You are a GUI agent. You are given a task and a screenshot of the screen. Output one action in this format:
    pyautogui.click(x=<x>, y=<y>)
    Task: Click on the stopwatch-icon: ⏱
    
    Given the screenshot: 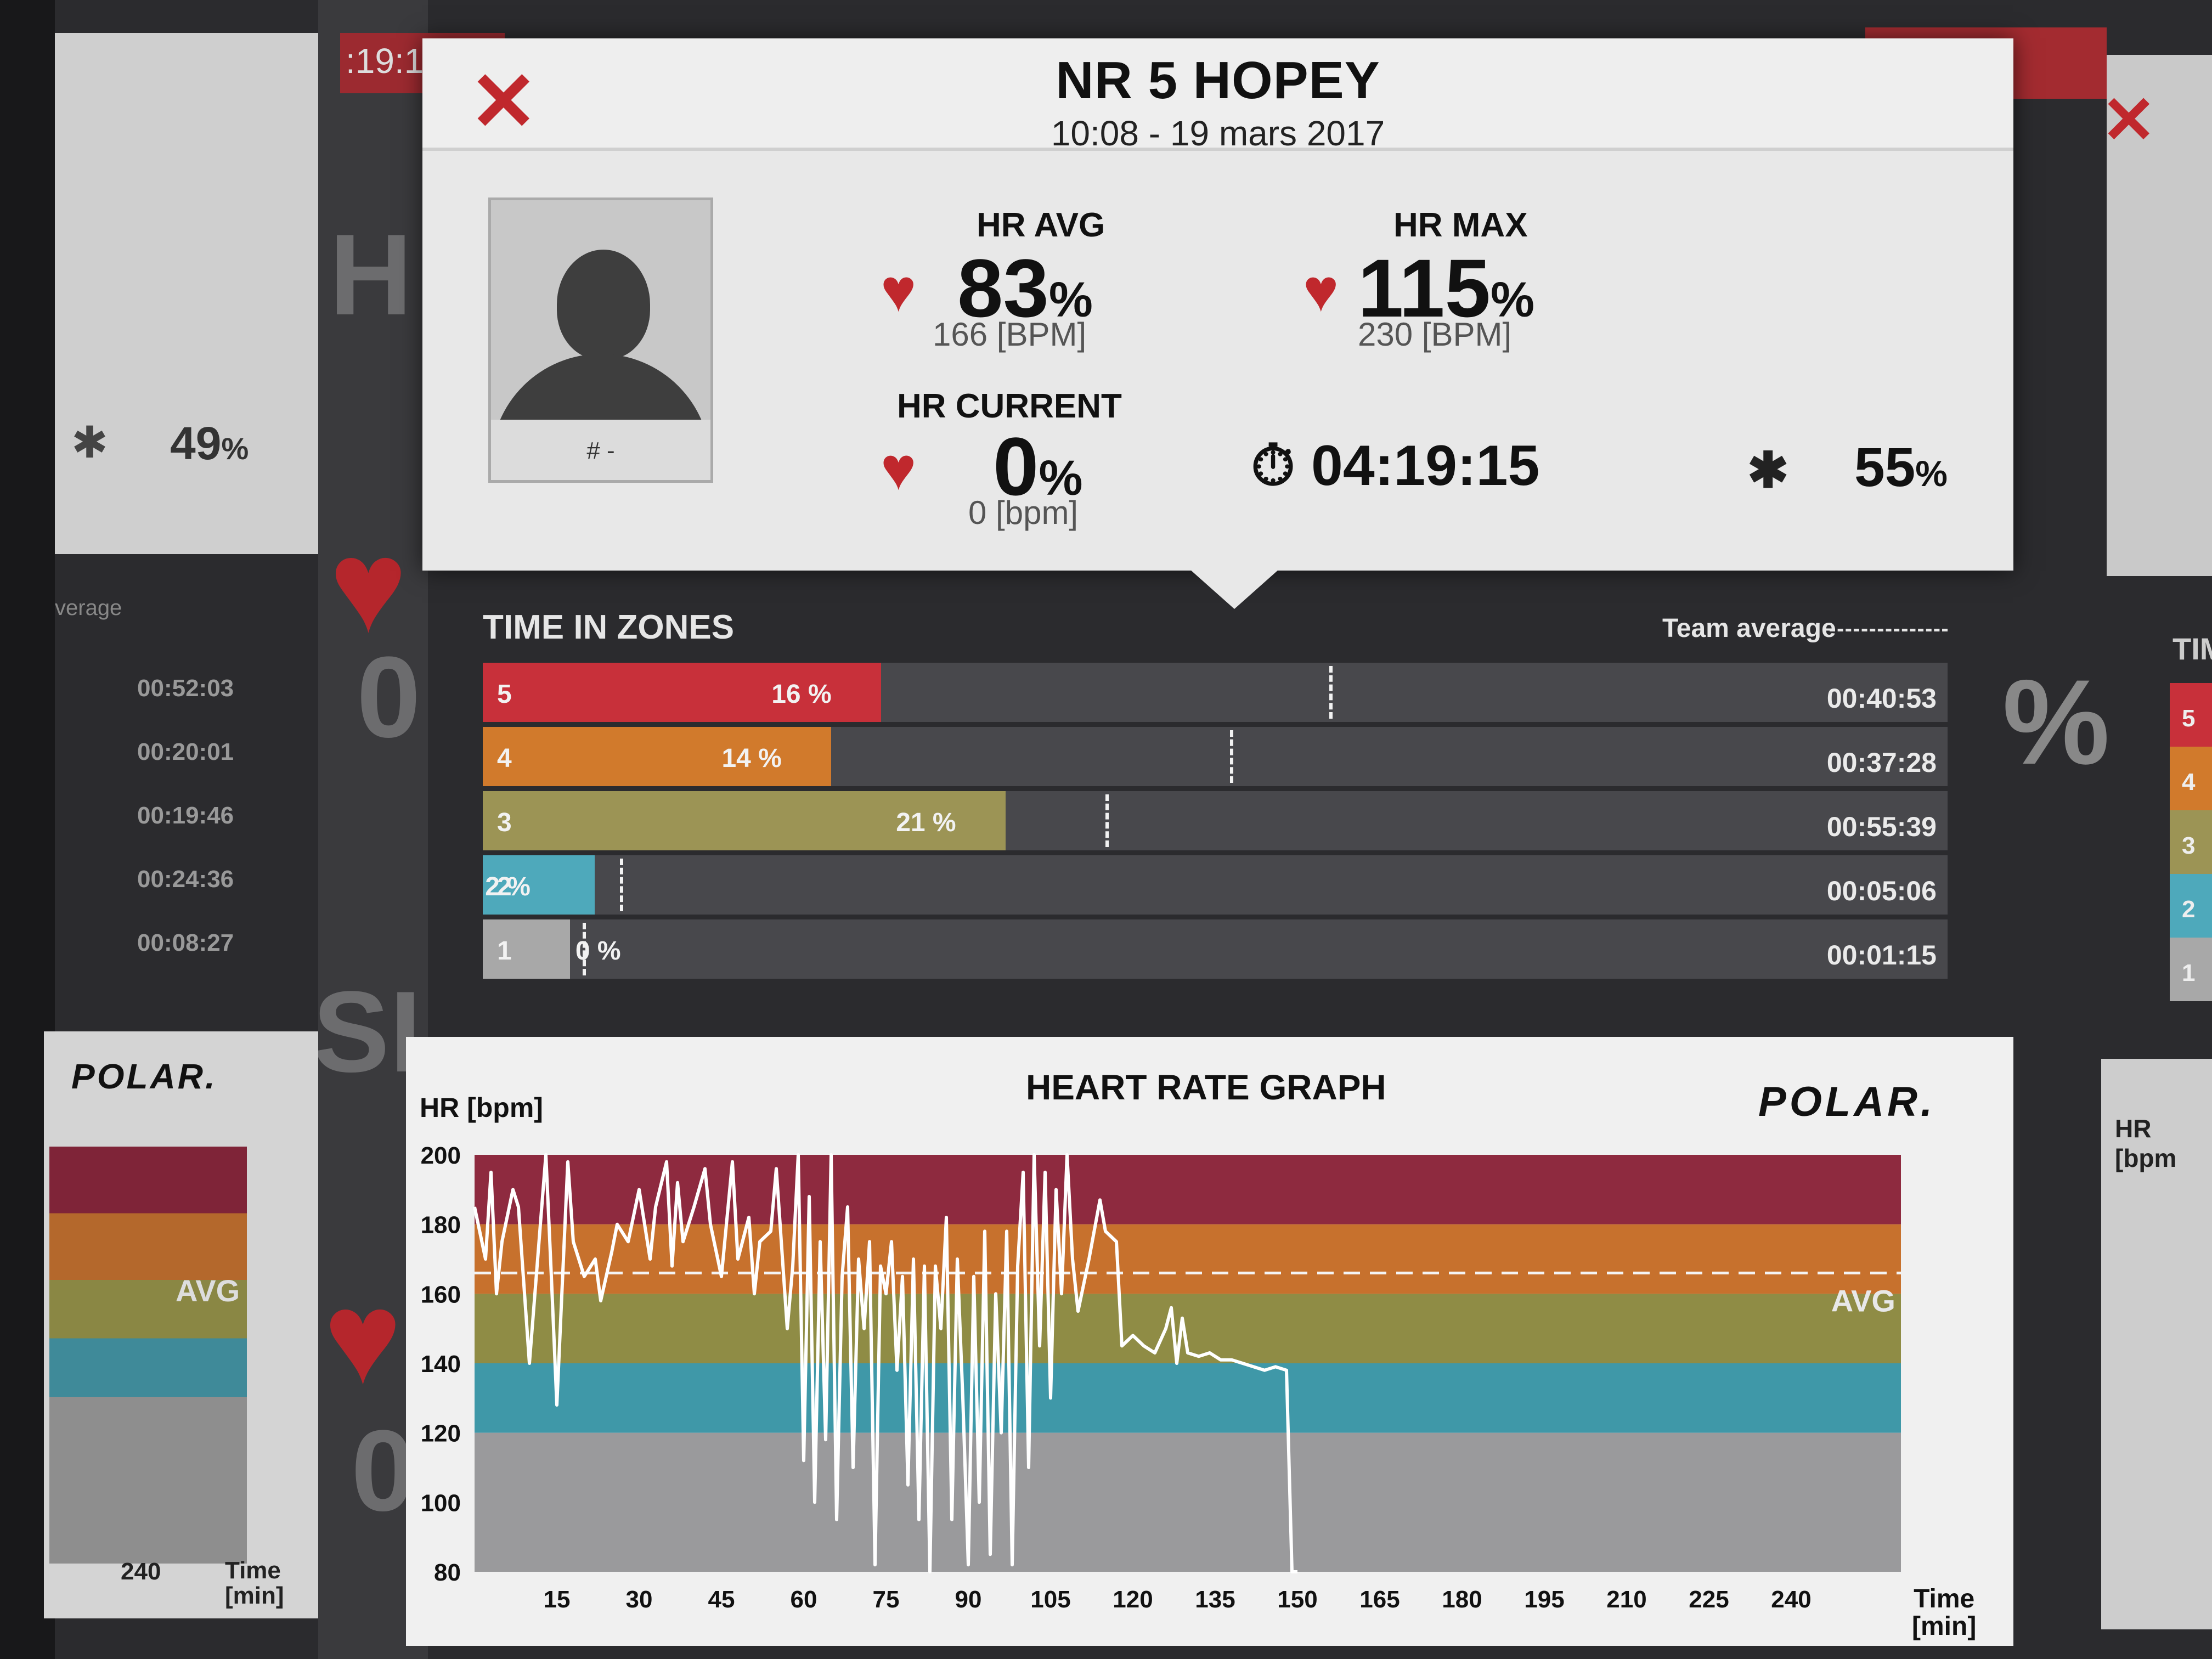 What is the action you would take?
    pyautogui.click(x=1273, y=466)
    